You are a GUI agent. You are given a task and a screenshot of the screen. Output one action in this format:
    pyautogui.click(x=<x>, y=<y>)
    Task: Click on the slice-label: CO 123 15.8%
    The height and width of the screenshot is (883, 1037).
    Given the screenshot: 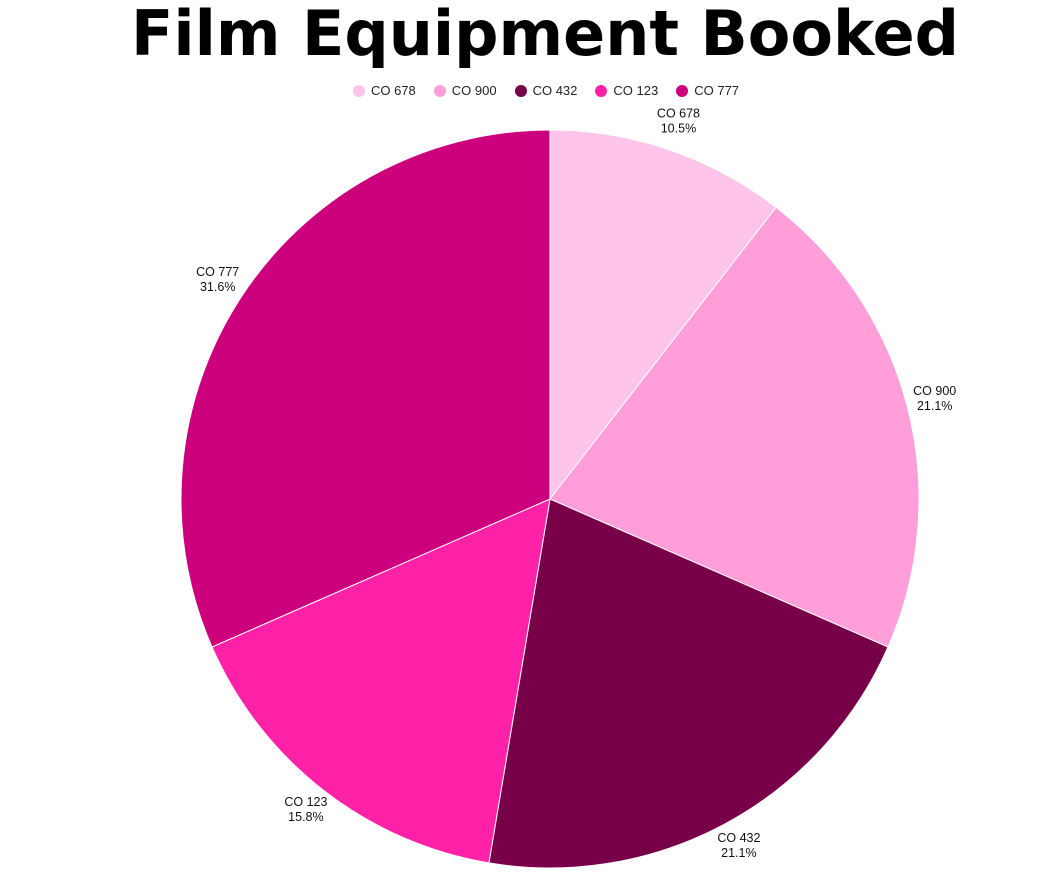 What is the action you would take?
    pyautogui.click(x=305, y=809)
    